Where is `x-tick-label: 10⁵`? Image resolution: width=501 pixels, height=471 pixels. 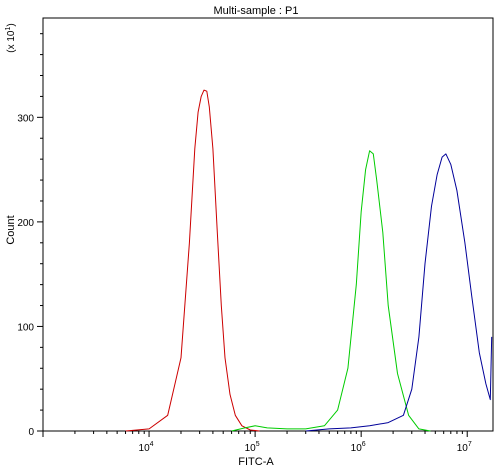 x-tick-label: 10⁵ is located at coordinates (252, 447).